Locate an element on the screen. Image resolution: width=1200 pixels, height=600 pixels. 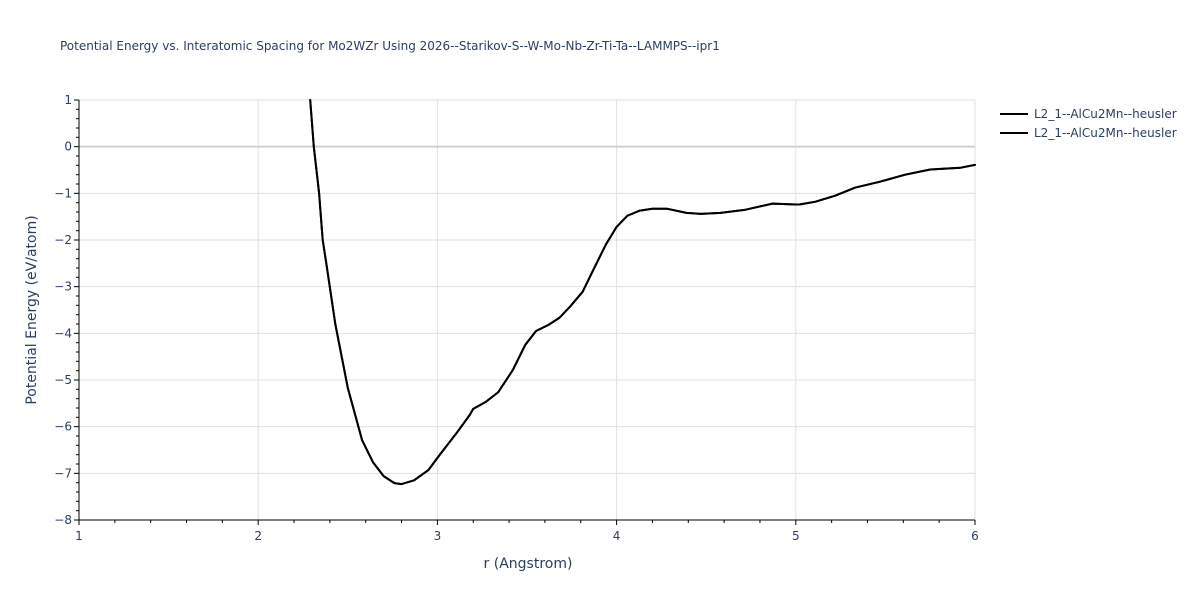
x-tick-label: 1 is located at coordinates (79, 536).